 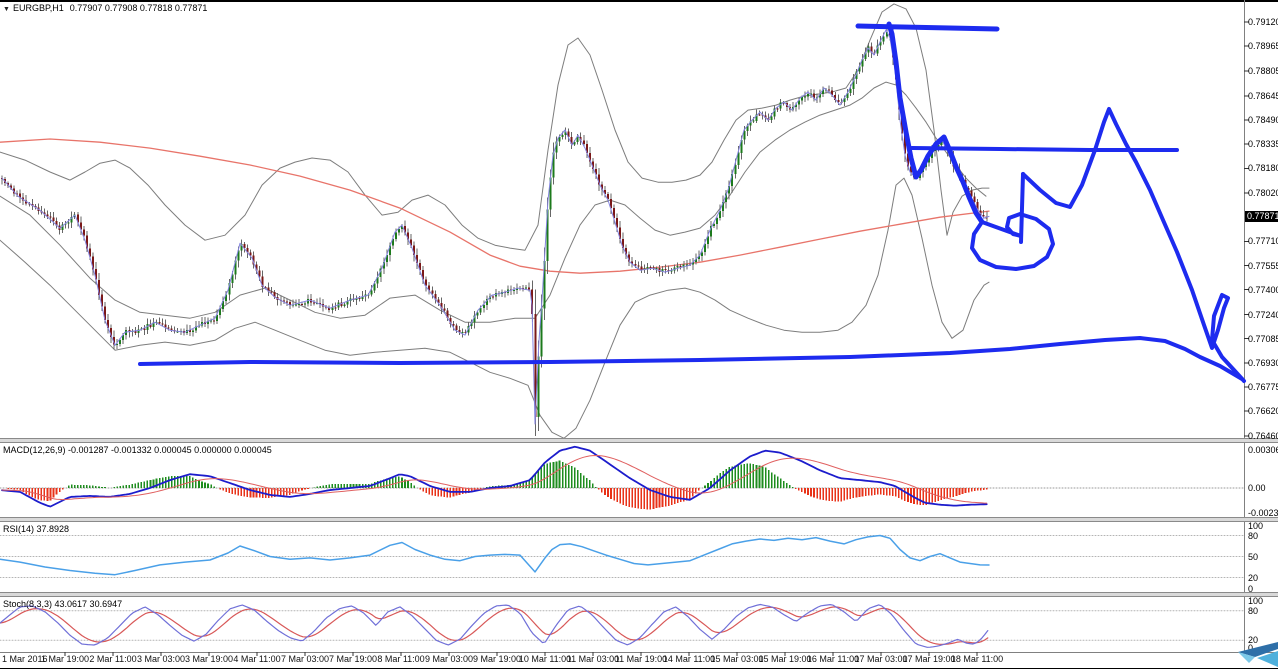 I want to click on price-circle, so click(x=1012, y=241).